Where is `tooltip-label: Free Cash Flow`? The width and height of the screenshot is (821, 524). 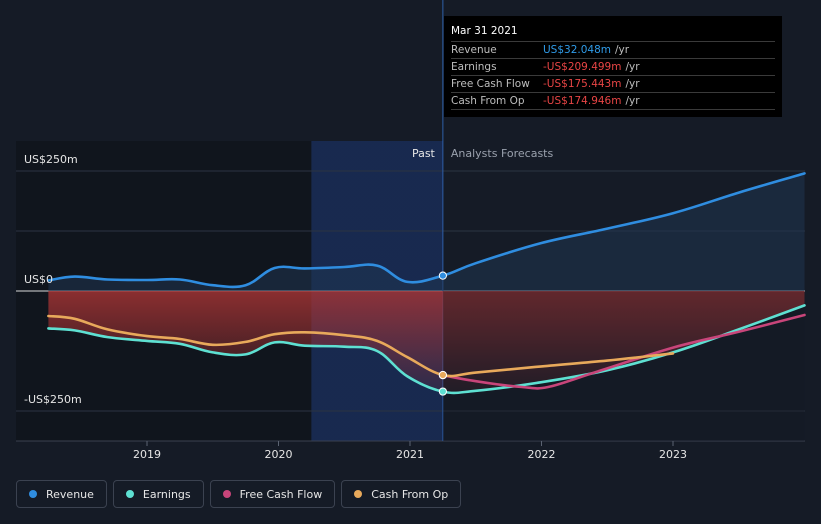 tooltip-label: Free Cash Flow is located at coordinates (490, 84).